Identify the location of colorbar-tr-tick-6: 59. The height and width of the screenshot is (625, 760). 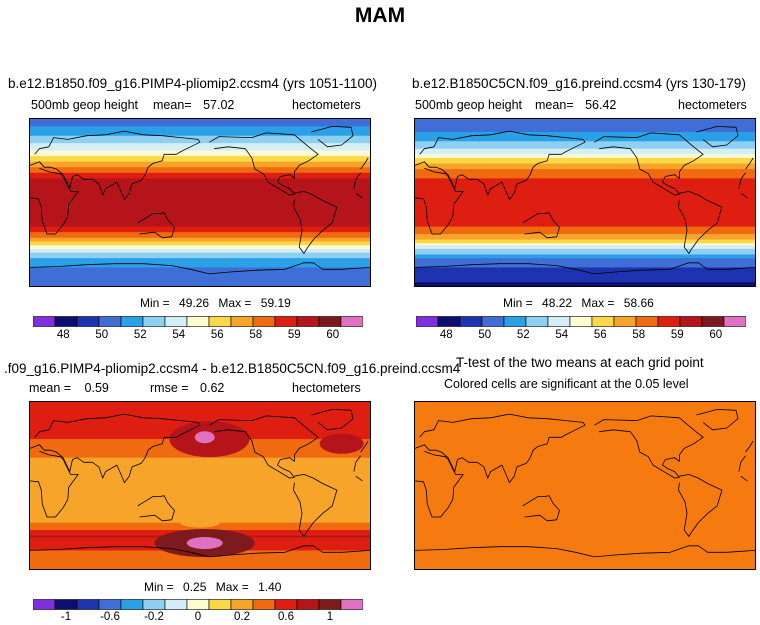
(677, 335).